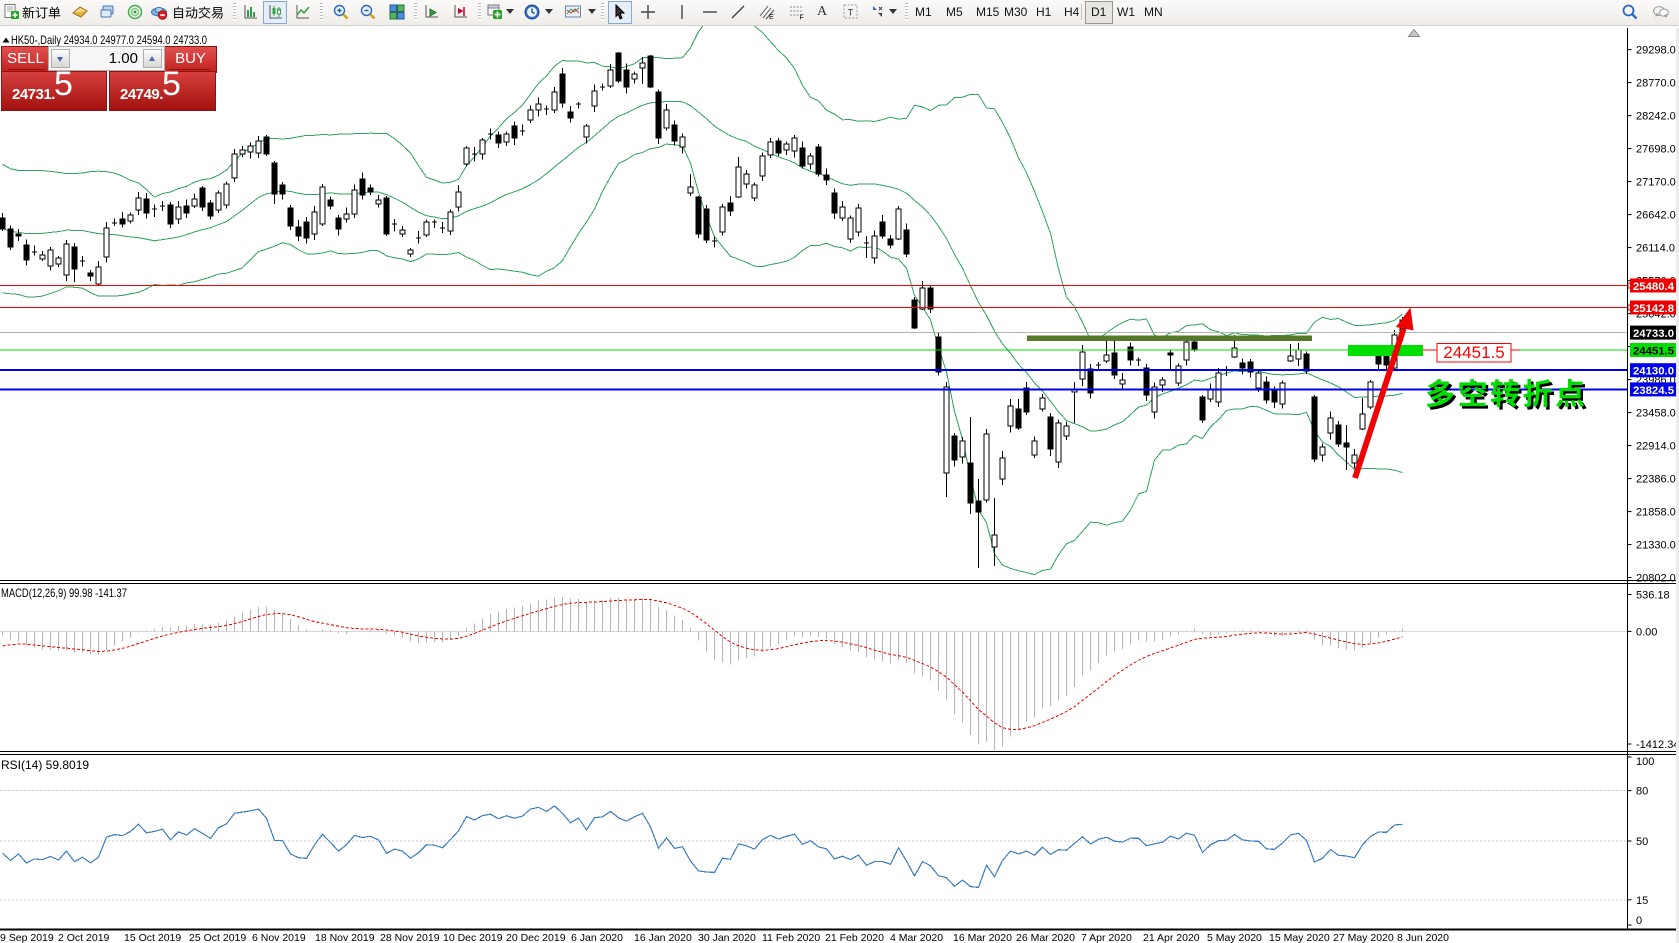 The image size is (1679, 943). I want to click on svg-text: 18 Nov 2019, so click(345, 937).